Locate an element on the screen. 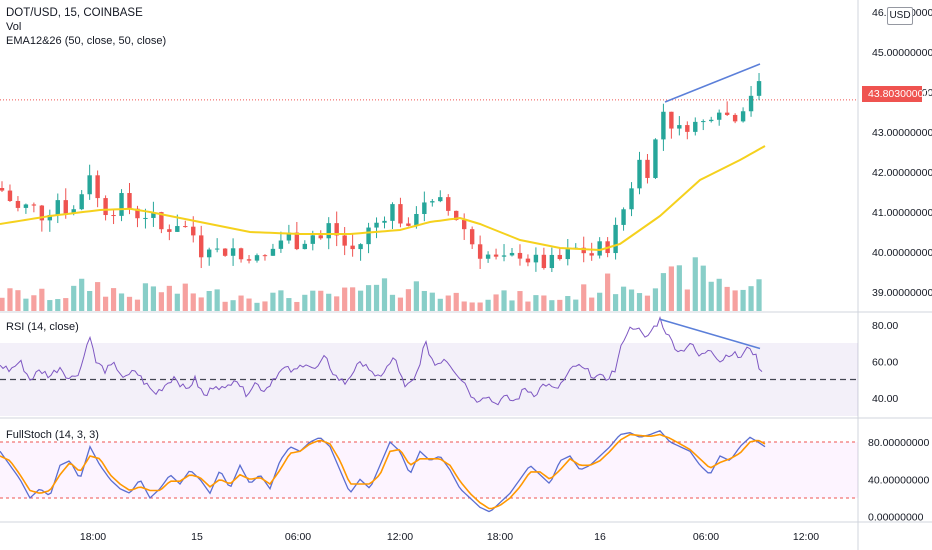 The height and width of the screenshot is (550, 932). time-tick-label: 18:00 is located at coordinates (93, 537).